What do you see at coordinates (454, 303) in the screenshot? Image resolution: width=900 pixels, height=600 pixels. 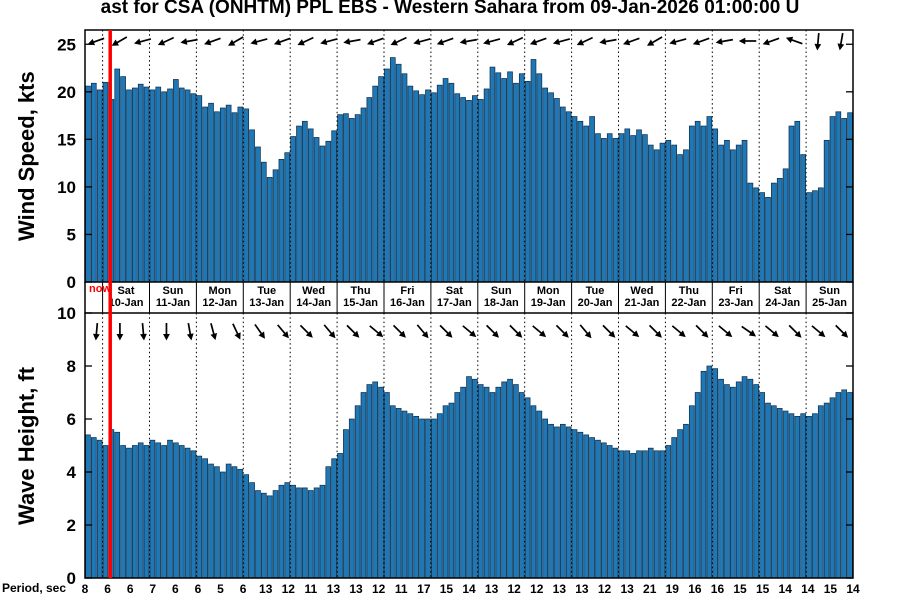 I see `day-date: 17-Jan` at bounding box center [454, 303].